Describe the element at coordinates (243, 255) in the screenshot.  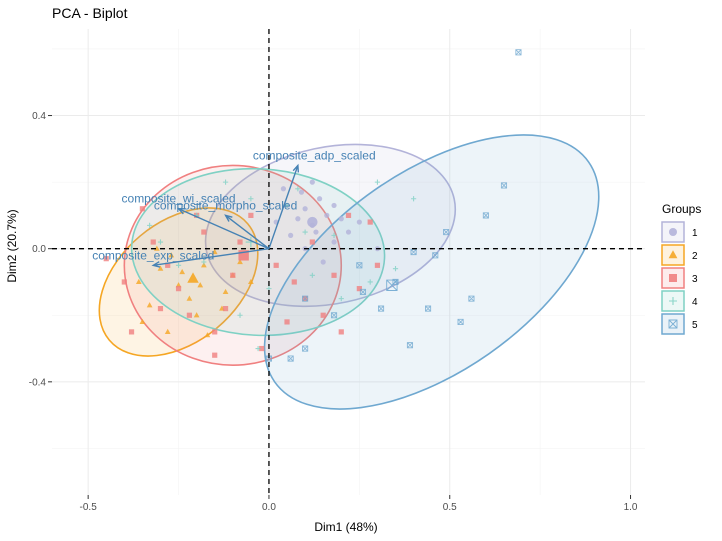
I see `group-centroid` at that location.